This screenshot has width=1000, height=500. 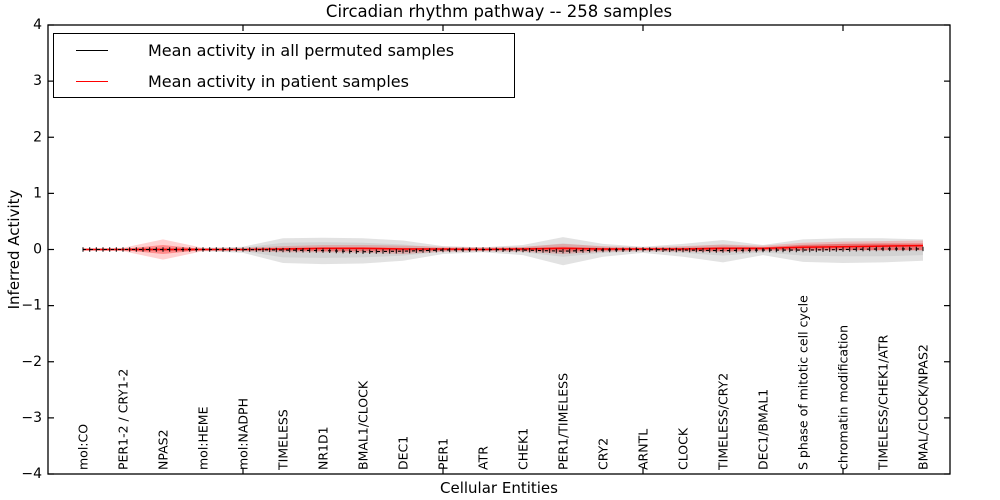 I want to click on y-tick-label: −4, so click(x=31, y=474).